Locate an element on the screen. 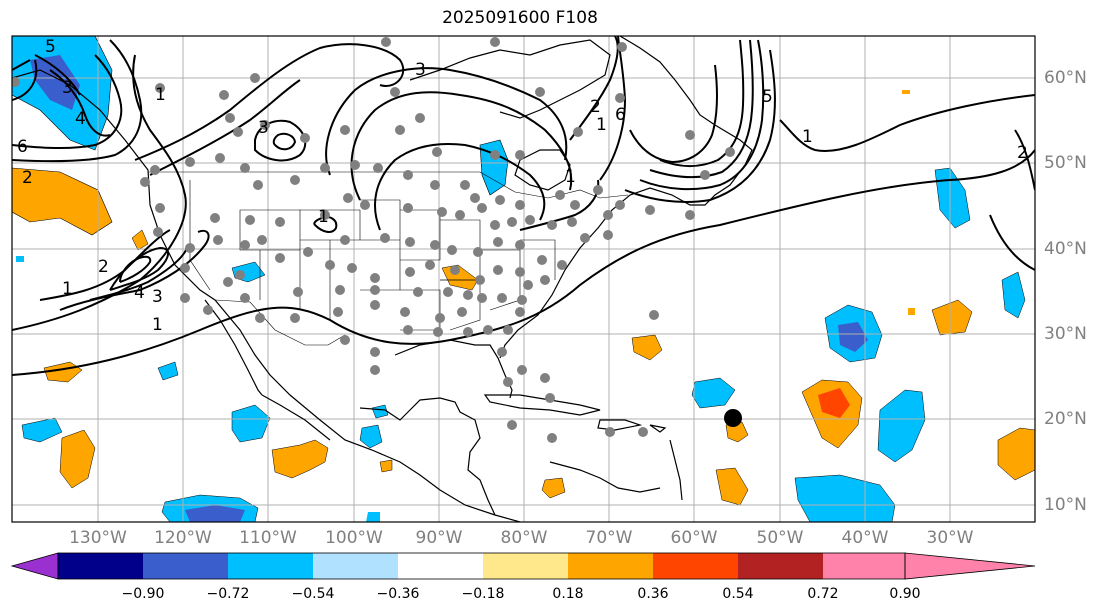 The height and width of the screenshot is (615, 1105). lon-label: 50°W is located at coordinates (780, 538).